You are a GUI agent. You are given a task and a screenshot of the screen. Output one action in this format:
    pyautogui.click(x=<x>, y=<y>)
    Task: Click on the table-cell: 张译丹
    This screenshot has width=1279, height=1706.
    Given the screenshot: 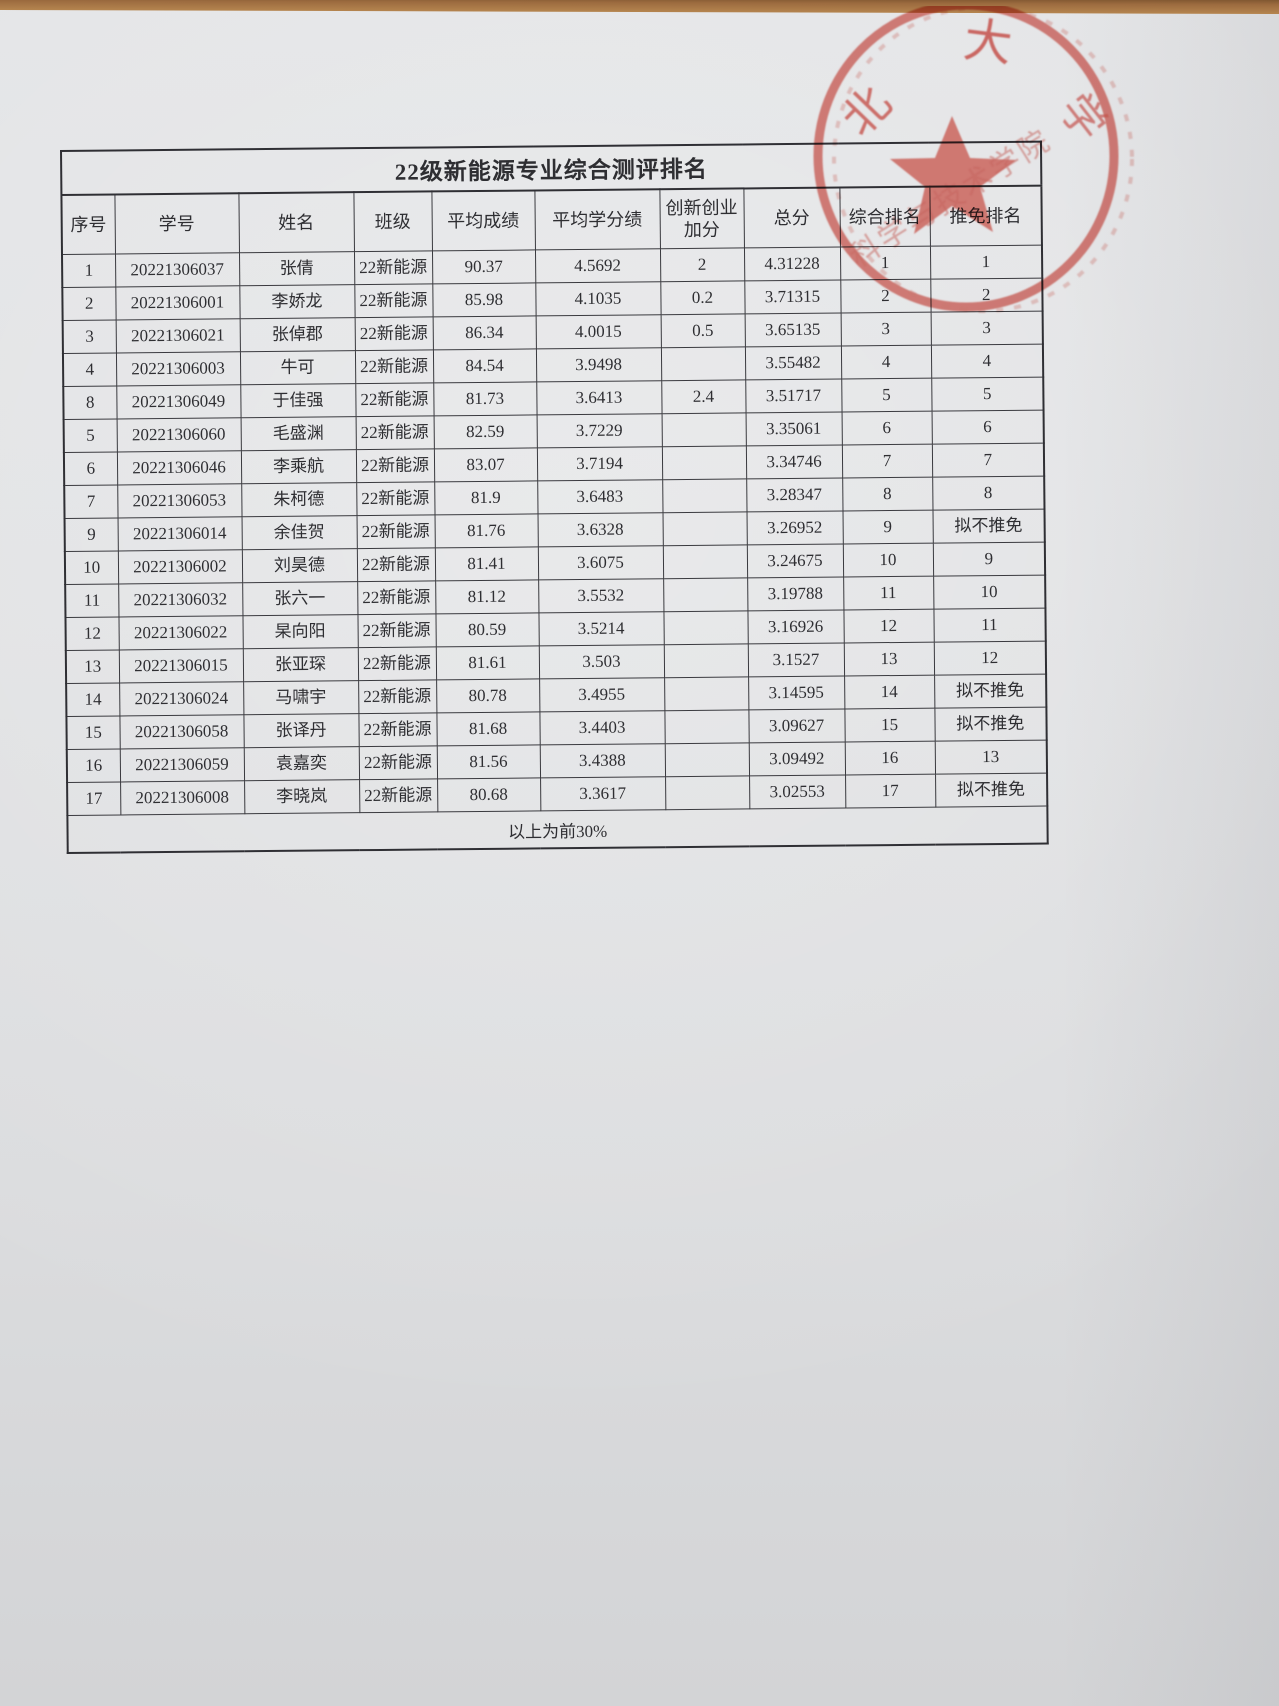 What is the action you would take?
    pyautogui.click(x=301, y=730)
    